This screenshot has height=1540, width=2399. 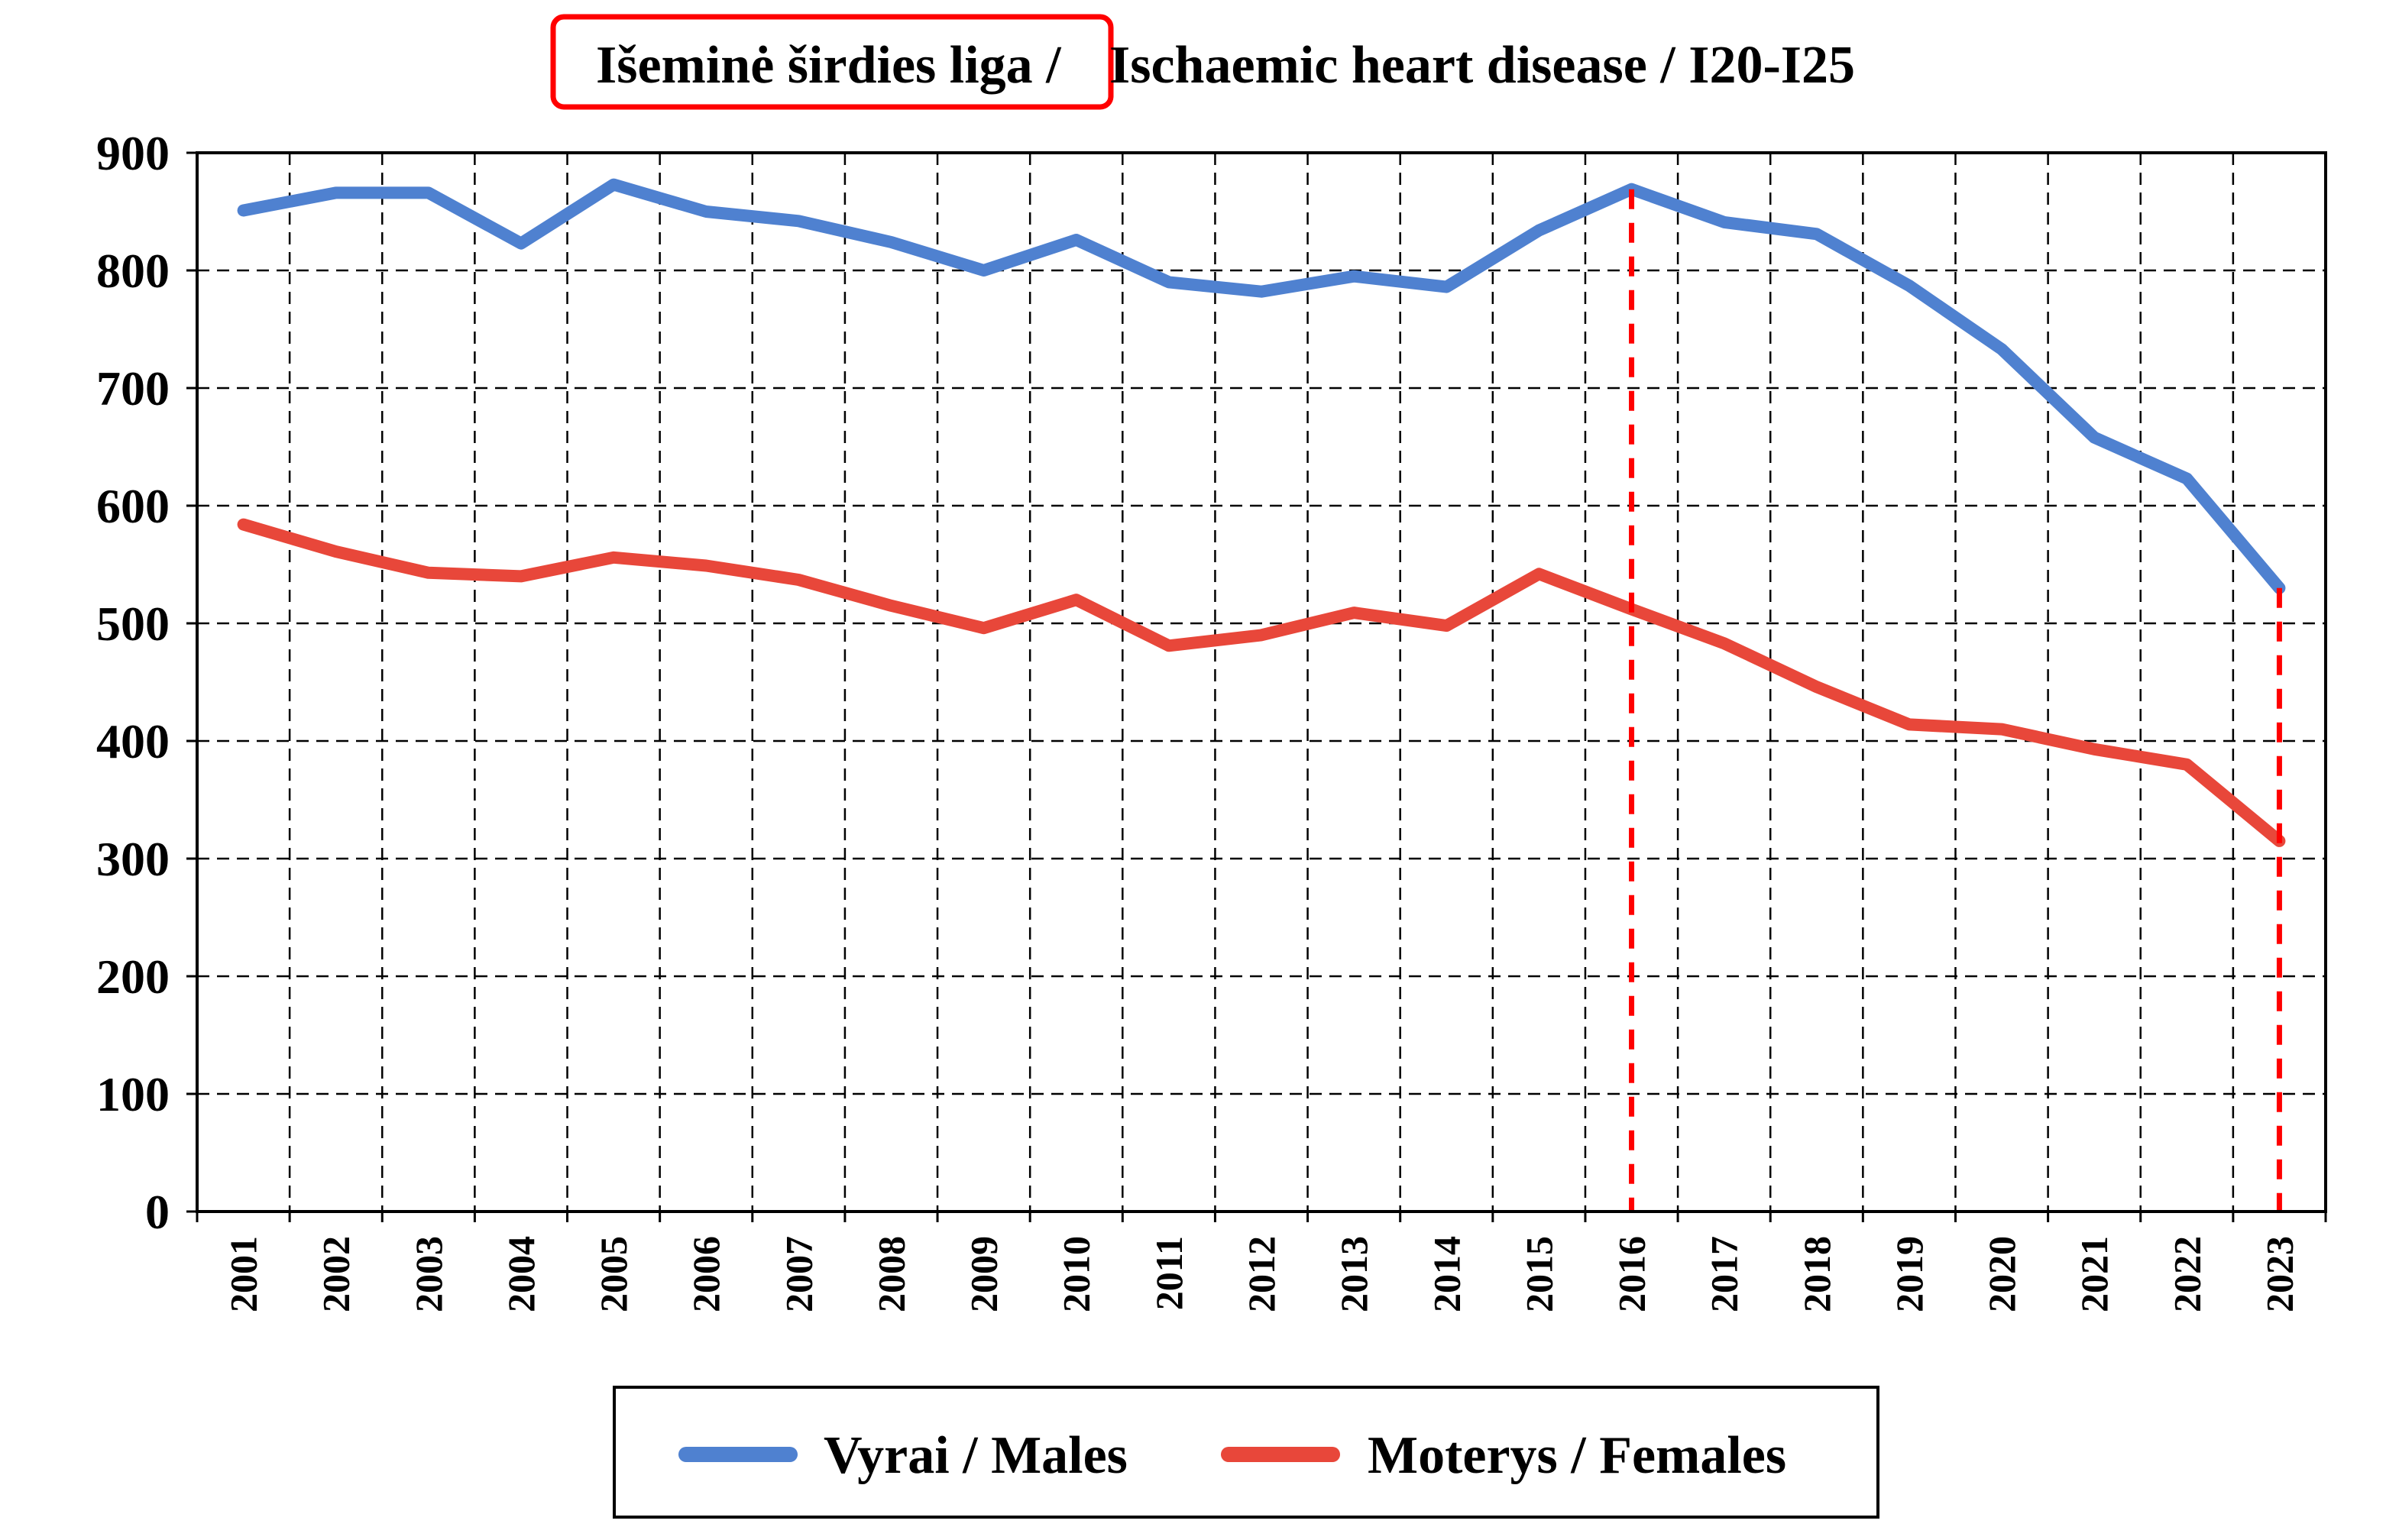 I want to click on x-tick-label: 2006, so click(x=706, y=1274).